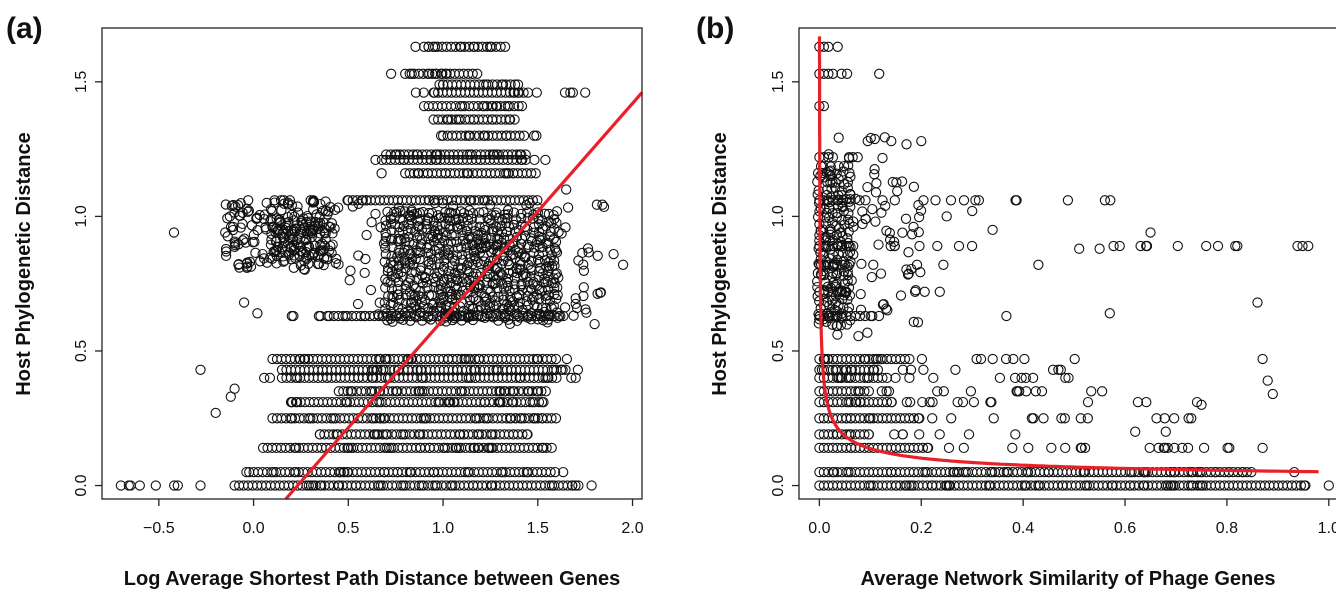 Image resolution: width=1336 pixels, height=592 pixels. What do you see at coordinates (1227, 528) in the screenshot?
I see `panel-b-x-tick-label: 0.8` at bounding box center [1227, 528].